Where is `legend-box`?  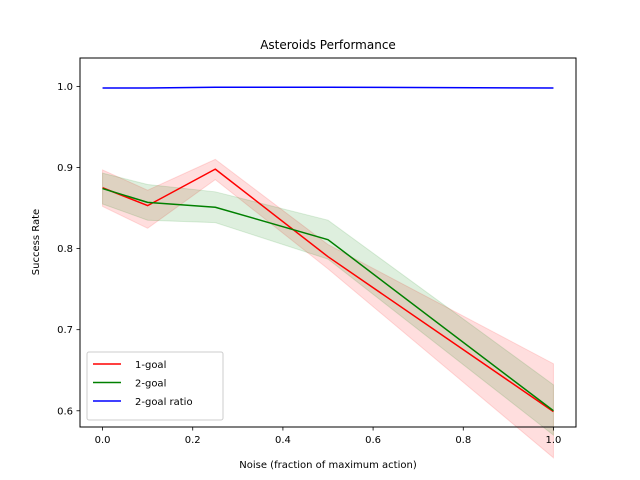 legend-box is located at coordinates (155, 386).